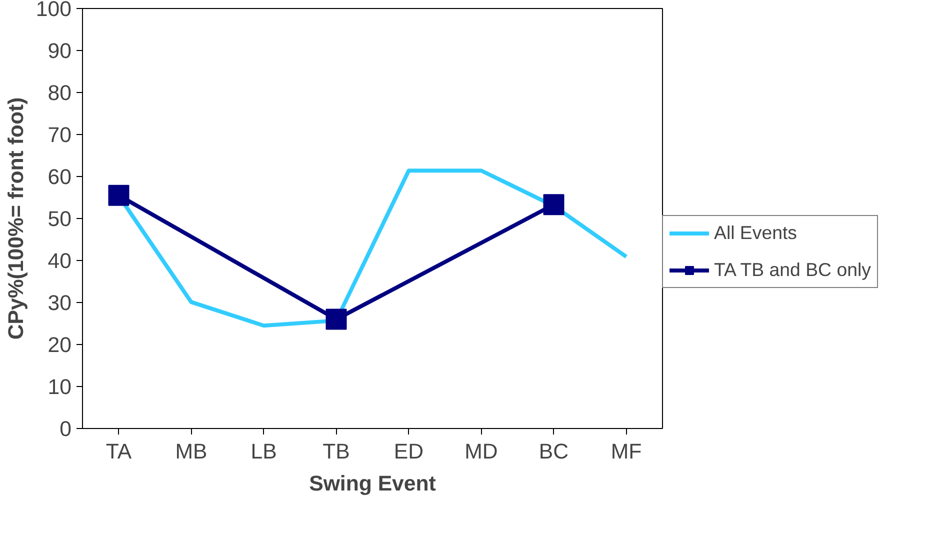 The width and height of the screenshot is (933, 550). I want to click on y-tick-label: 60, so click(60, 177).